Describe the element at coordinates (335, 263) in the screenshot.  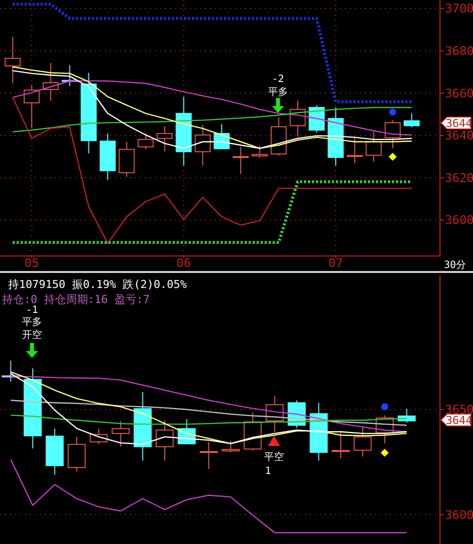
I see `x-tick-label: 07` at that location.